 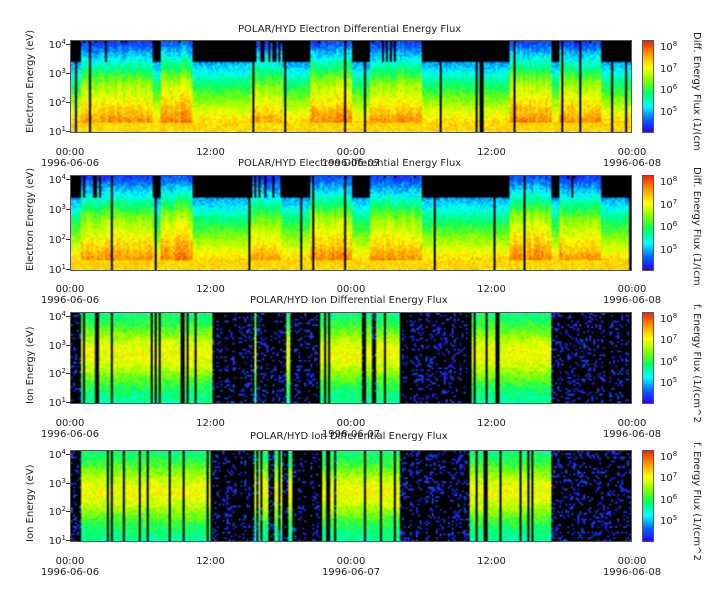 What do you see at coordinates (349, 300) in the screenshot?
I see `panel-title: POLAR/HYD Ion Differential Energy Flux` at bounding box center [349, 300].